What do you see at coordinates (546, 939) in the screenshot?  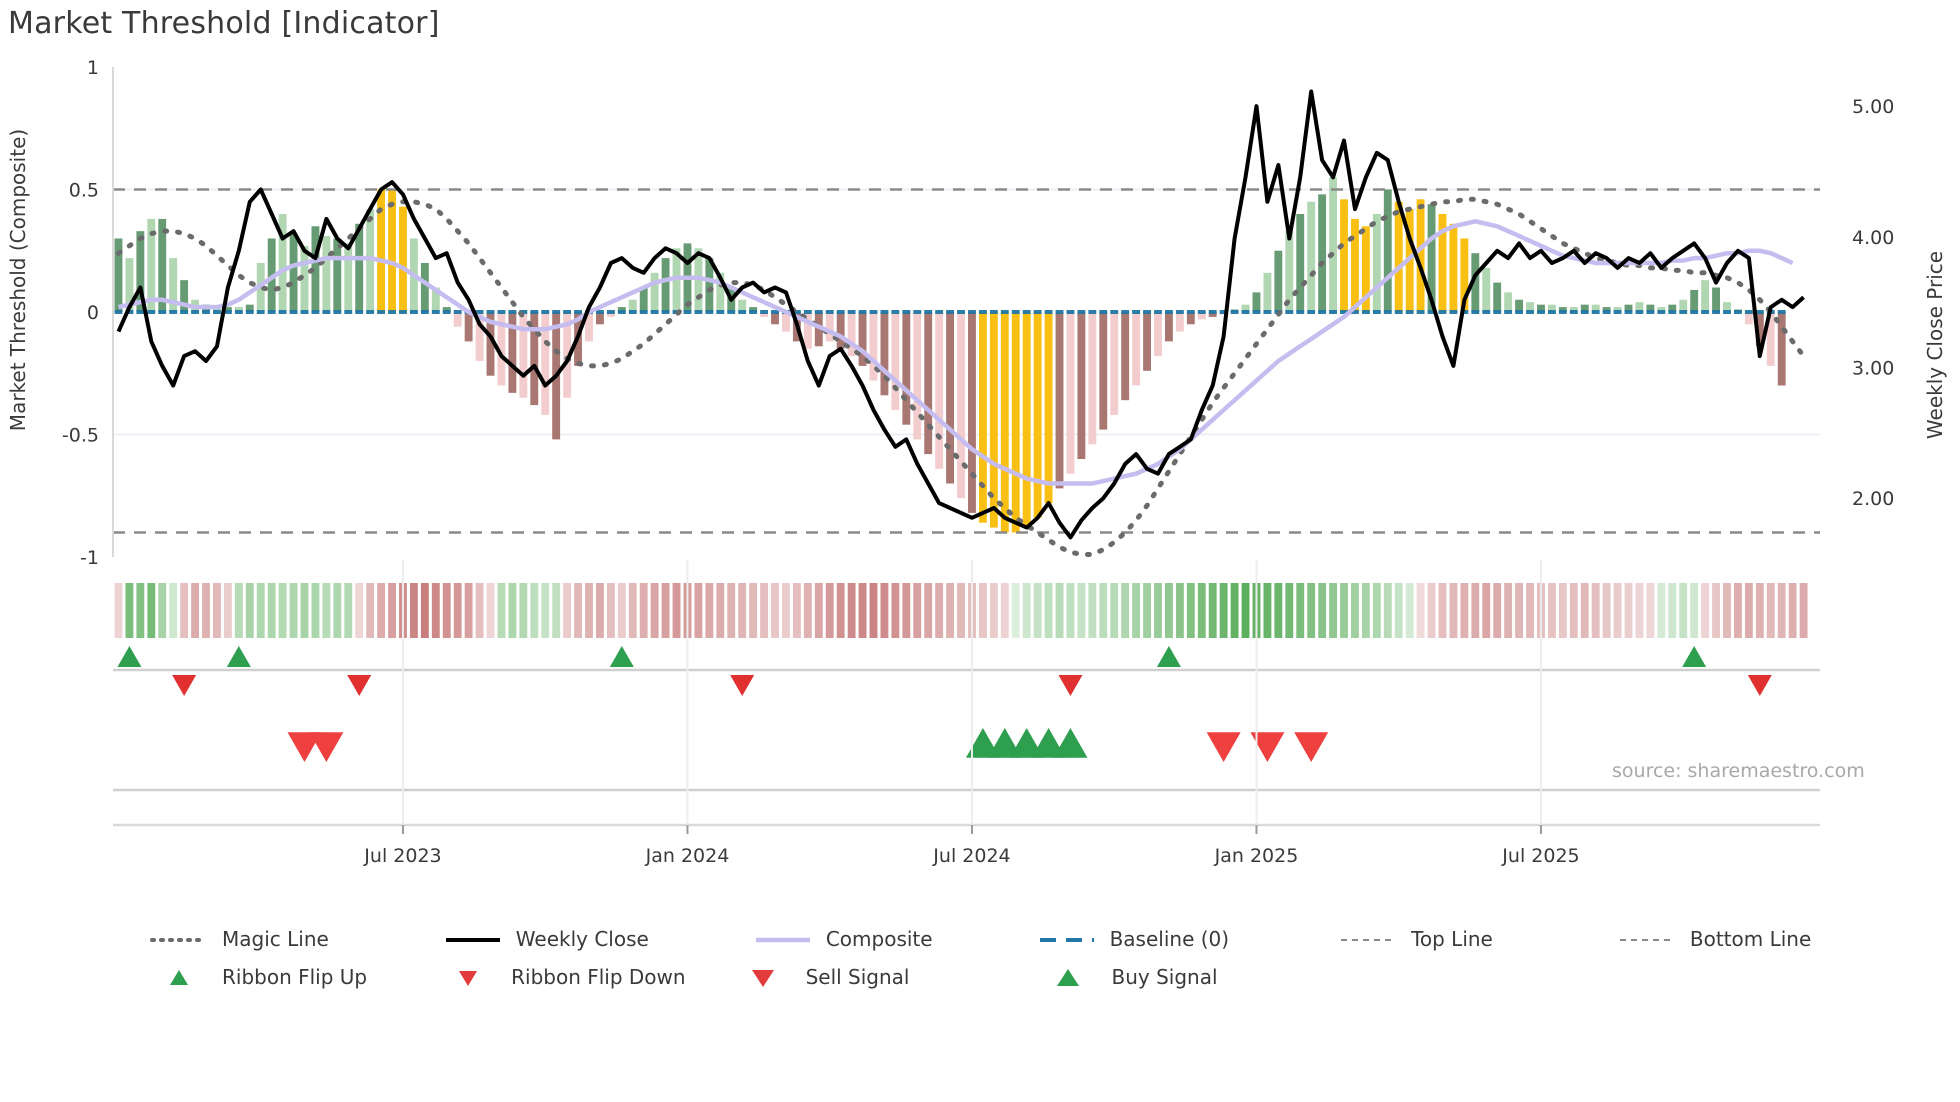 I see `legend-item-weekly-close: Weekly Close` at bounding box center [546, 939].